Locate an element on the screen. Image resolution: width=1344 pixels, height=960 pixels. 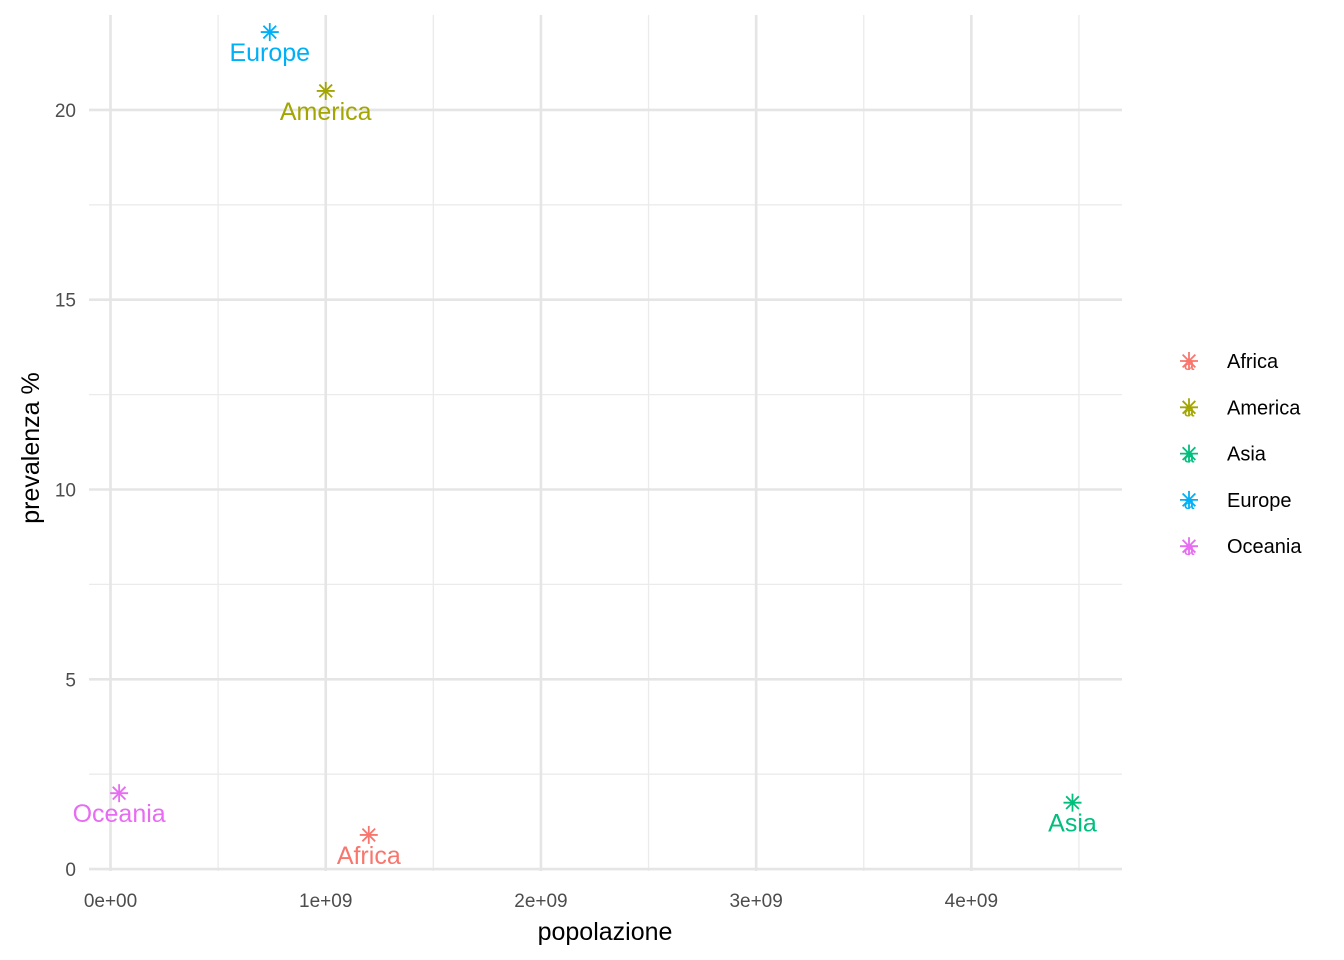
x-axis-title: popolazione is located at coordinates (605, 932).